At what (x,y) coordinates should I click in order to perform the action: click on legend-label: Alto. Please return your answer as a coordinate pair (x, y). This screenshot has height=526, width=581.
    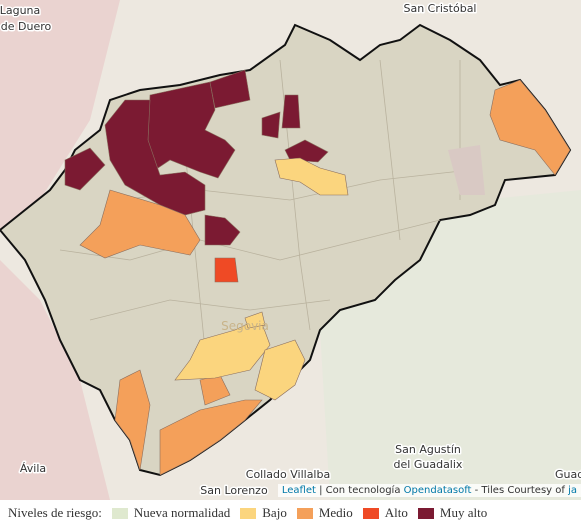
    Looking at the image, I should click on (396, 512).